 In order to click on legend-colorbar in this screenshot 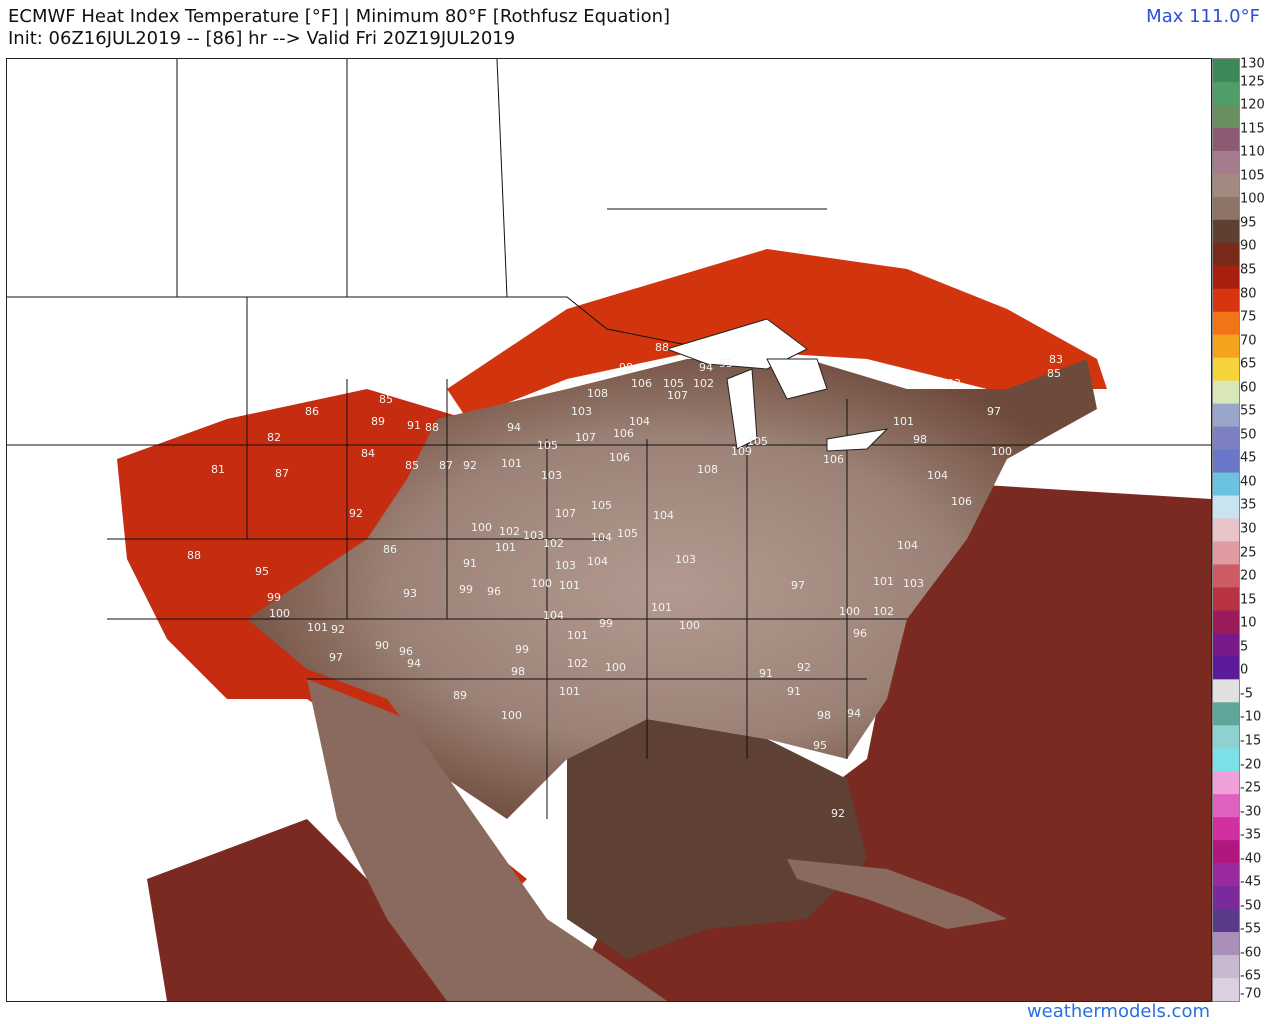, I will do `click(1226, 530)`.